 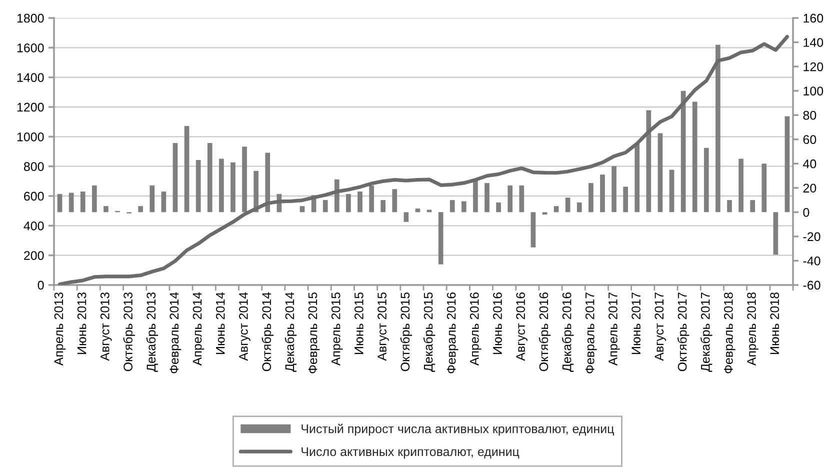 I want to click on y2-tick-label: 80, so click(x=809, y=115).